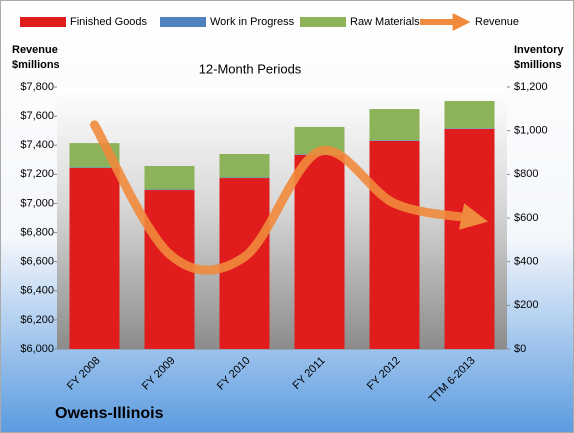 The height and width of the screenshot is (433, 574). I want to click on legend-label: Revenue, so click(497, 22).